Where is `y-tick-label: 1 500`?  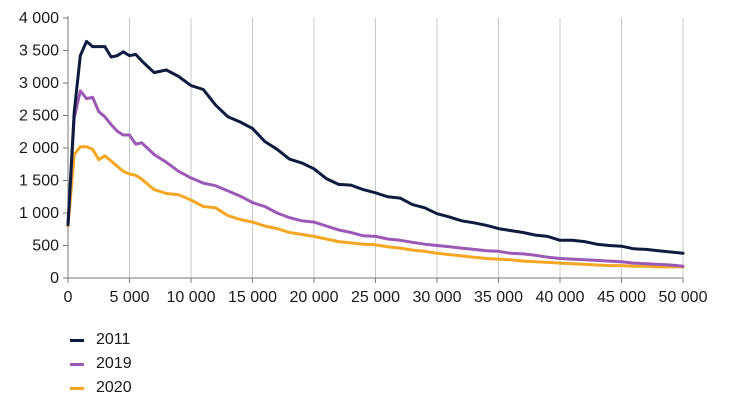 y-tick-label: 1 500 is located at coordinates (39, 181).